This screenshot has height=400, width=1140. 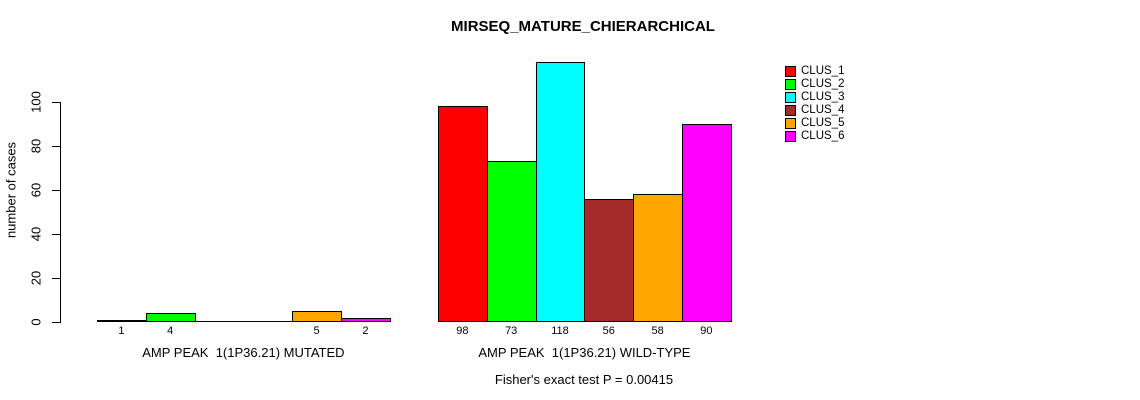 What do you see at coordinates (243, 352) in the screenshot?
I see `group-axis-label: AMP PEAK 1(1P36.21) MUTATED` at bounding box center [243, 352].